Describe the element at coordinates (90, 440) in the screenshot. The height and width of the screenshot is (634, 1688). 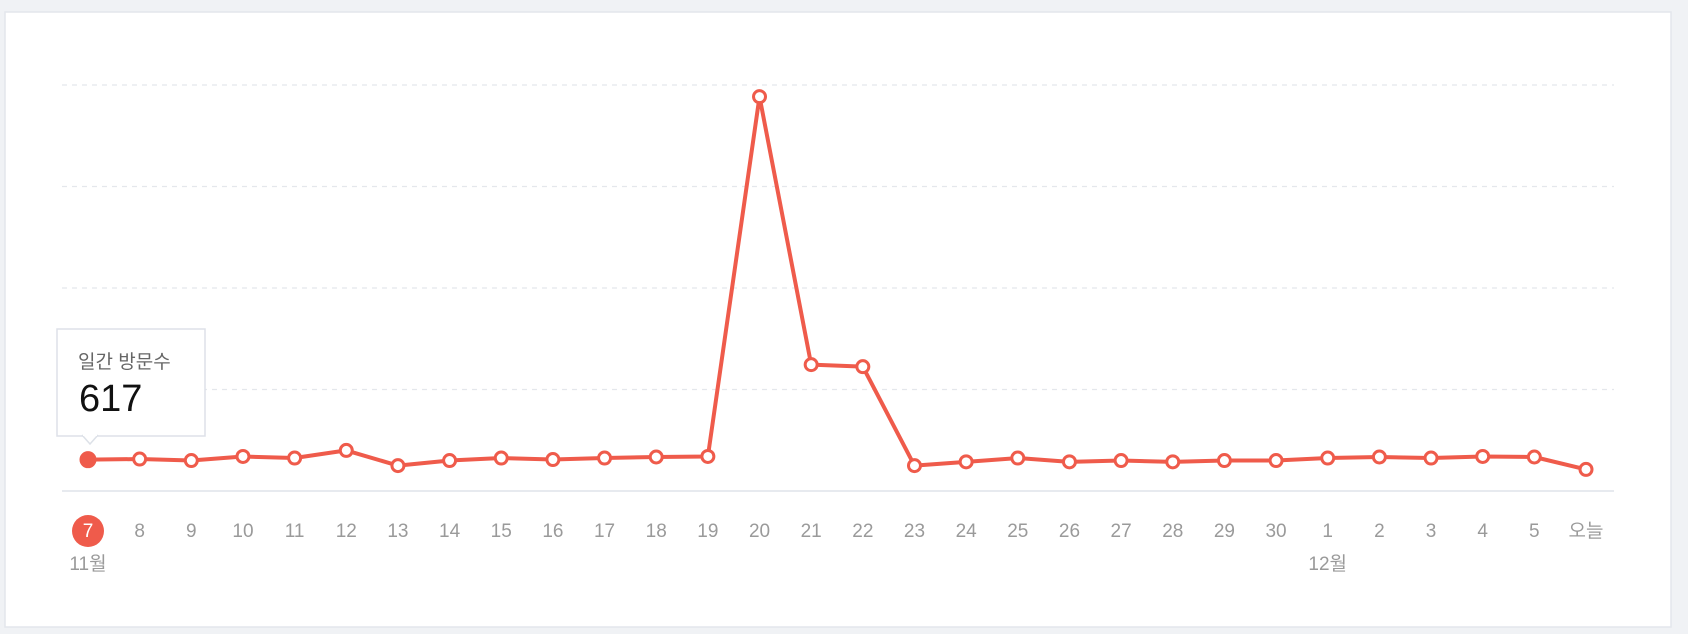
I see `tooltip-pointer` at that location.